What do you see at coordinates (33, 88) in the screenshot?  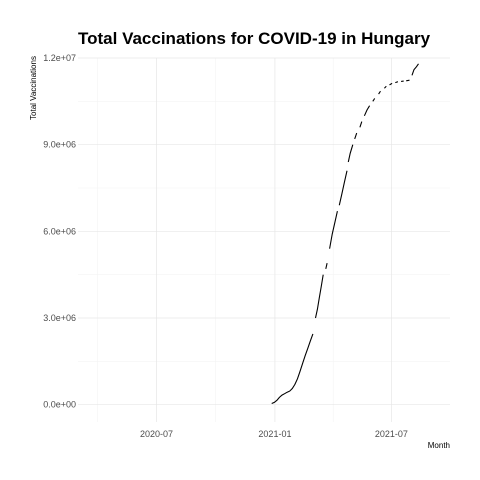 I see `y-axis-label: Total Vaccinations` at bounding box center [33, 88].